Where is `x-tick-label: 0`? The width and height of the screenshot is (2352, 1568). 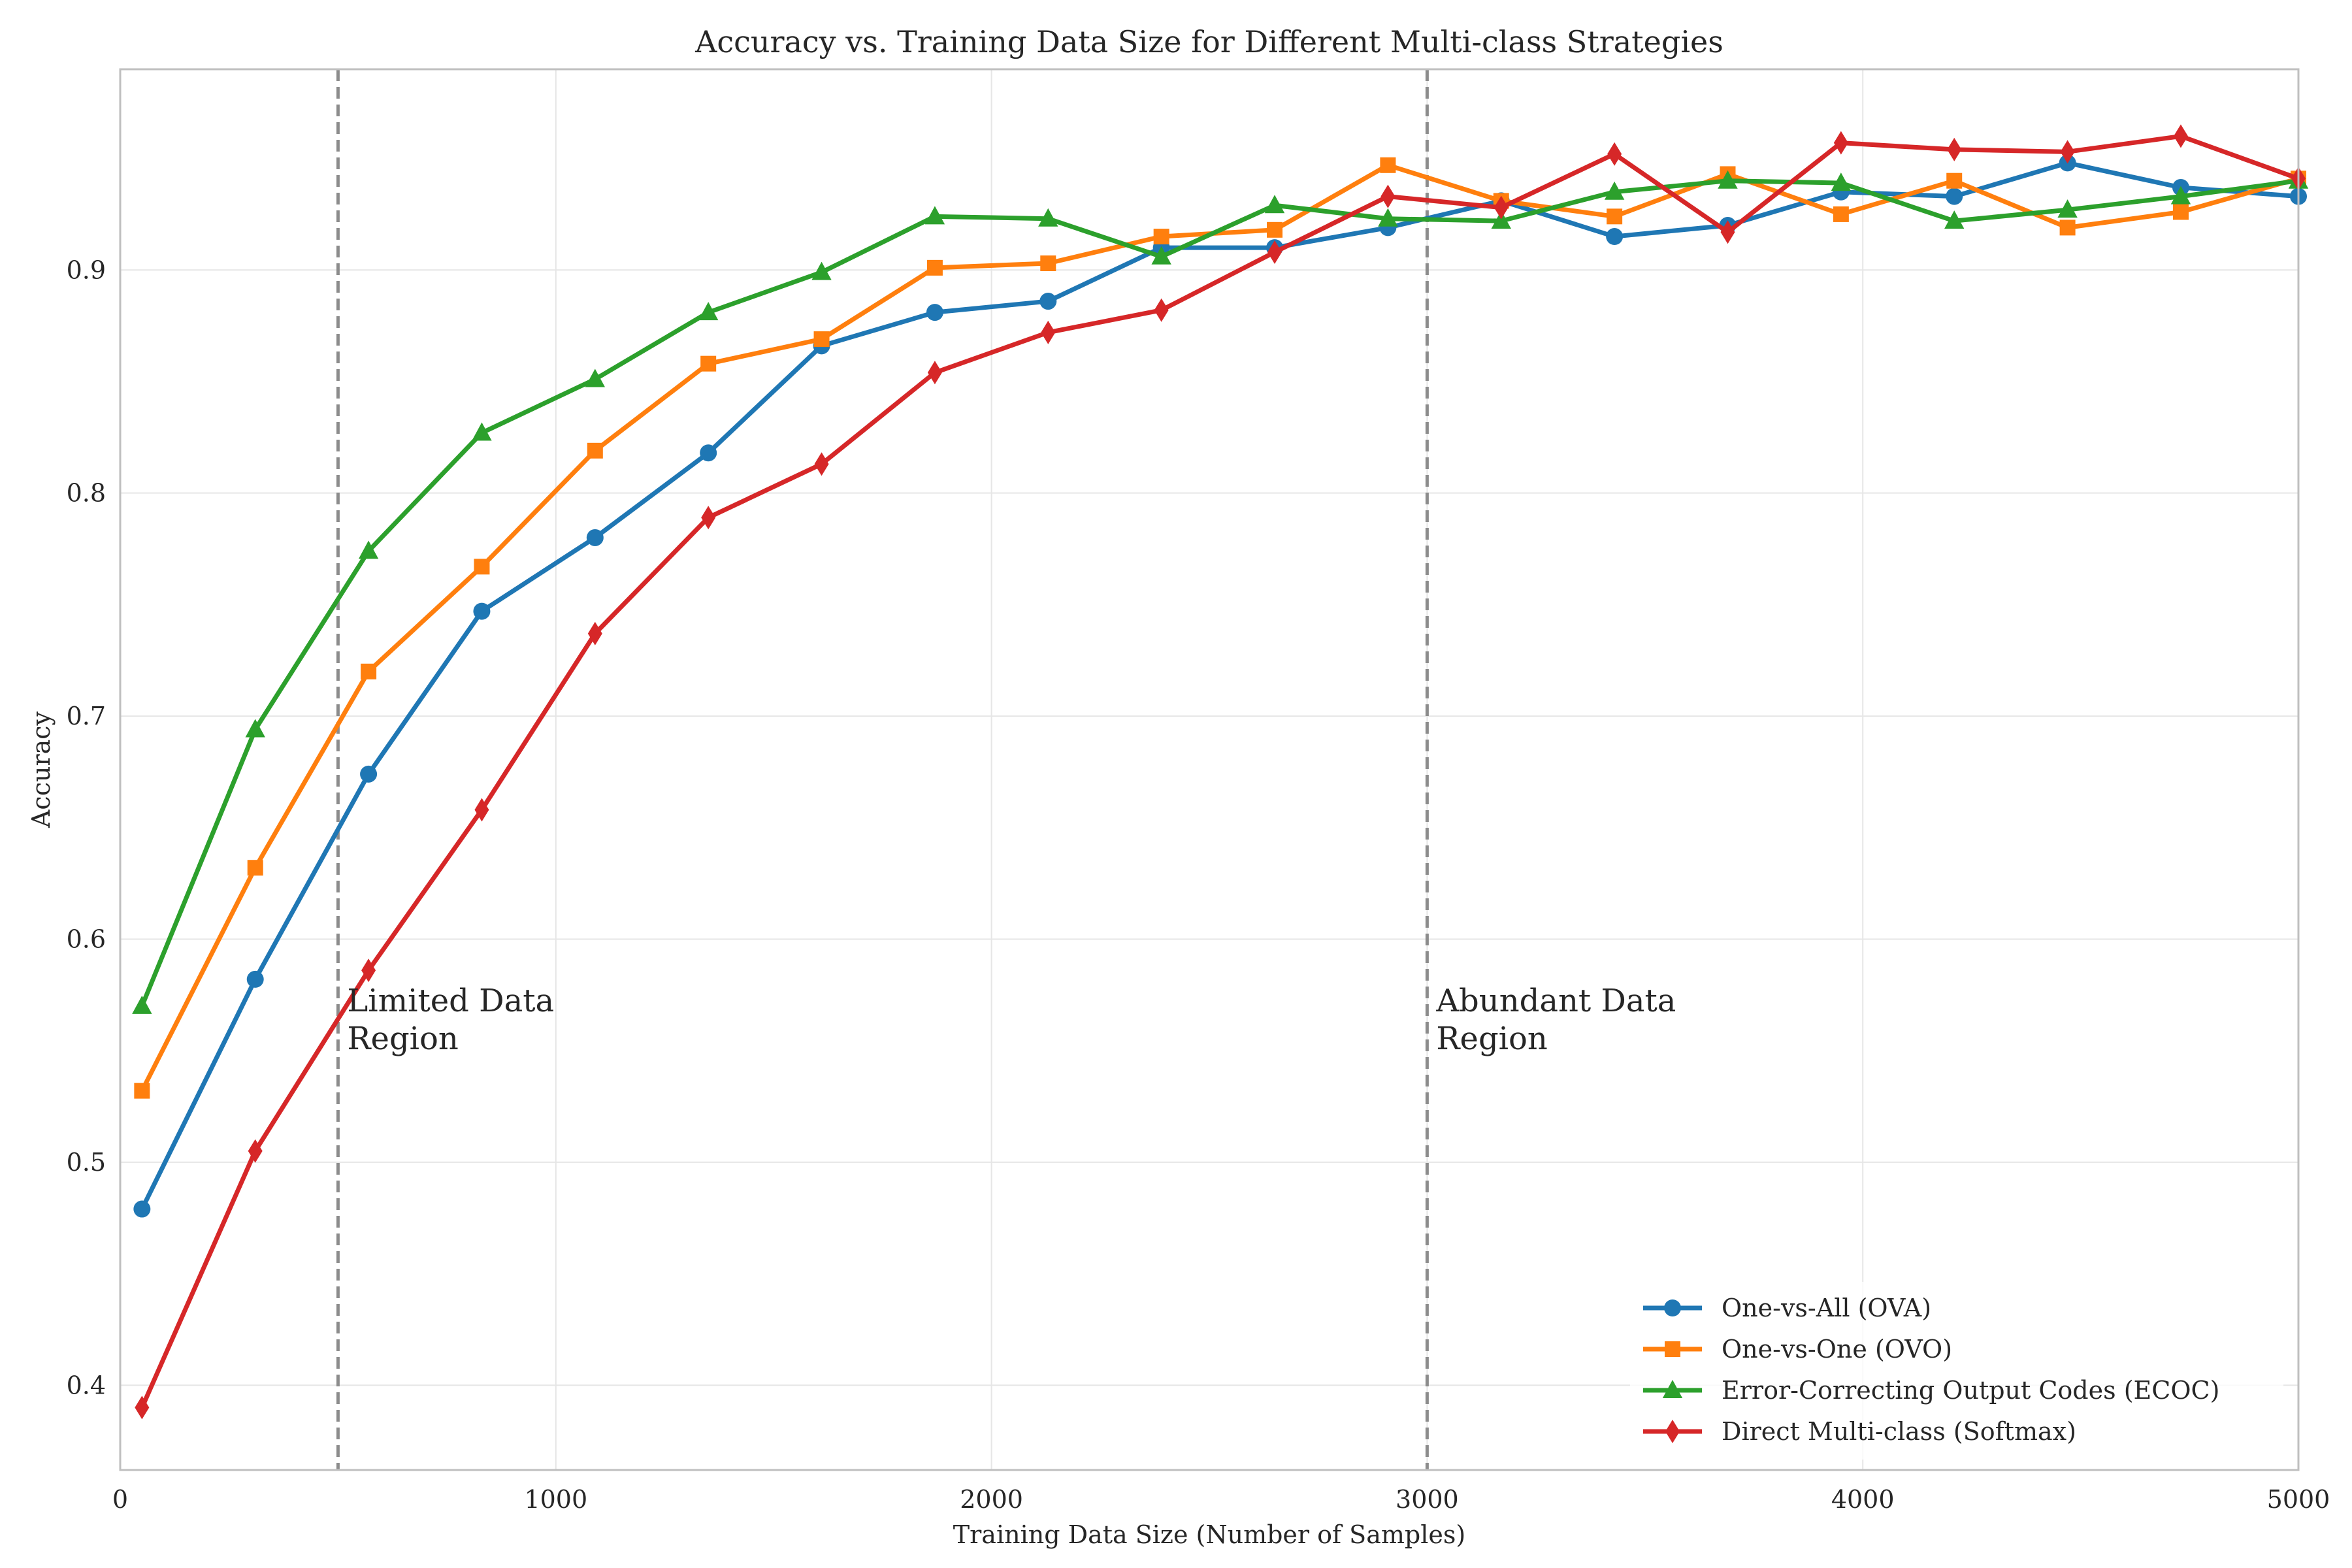
x-tick-label: 0 is located at coordinates (120, 1499).